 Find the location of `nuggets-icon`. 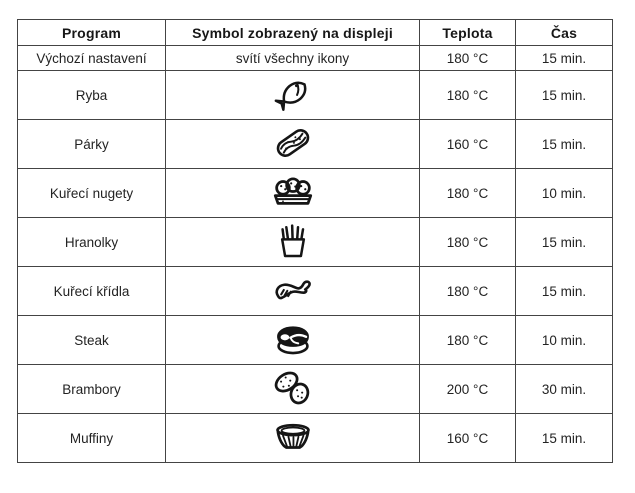

nuggets-icon is located at coordinates (293, 192).